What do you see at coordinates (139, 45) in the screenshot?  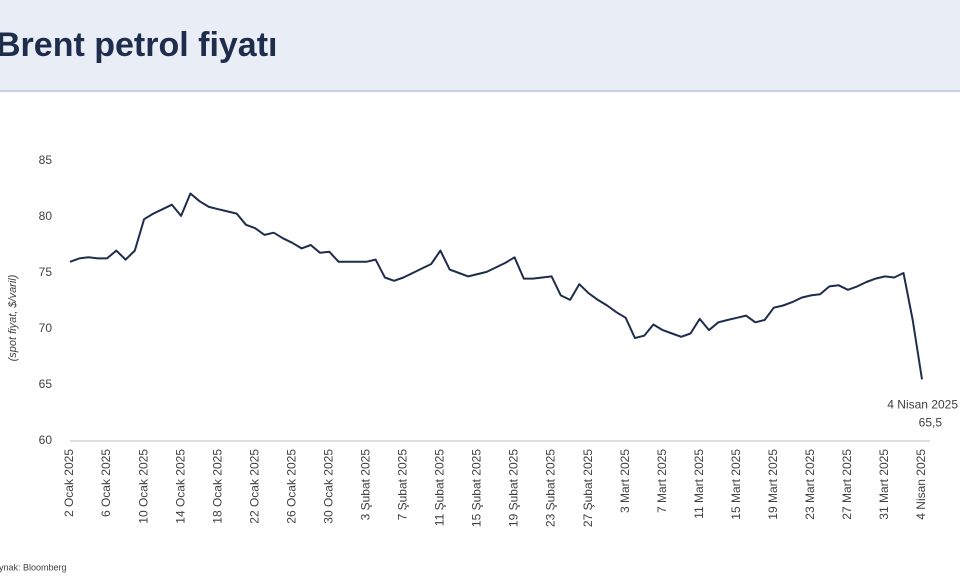 I see `page-title: Brent petrol fiyatı` at bounding box center [139, 45].